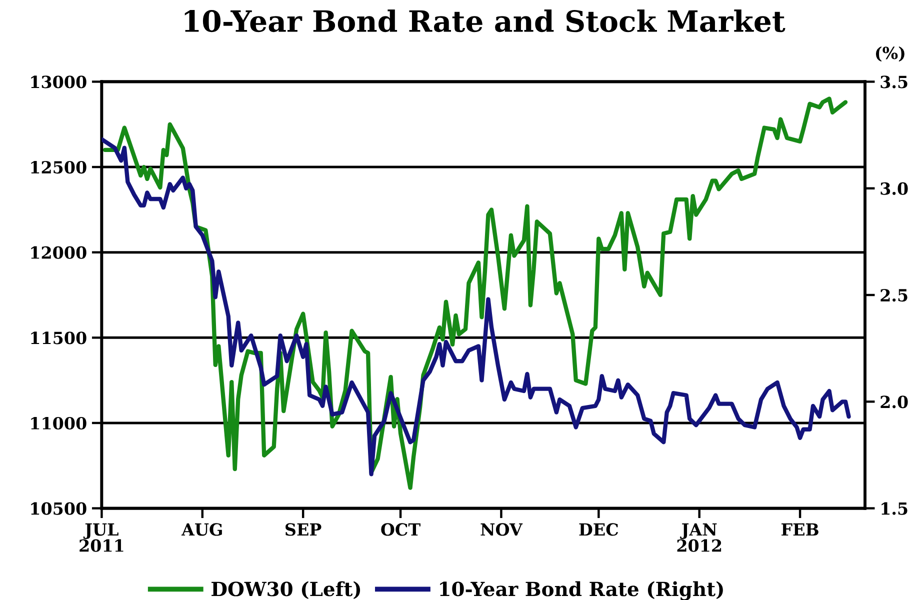 The width and height of the screenshot is (916, 600). What do you see at coordinates (58, 338) in the screenshot?
I see `y-tick-label: 11500` at bounding box center [58, 338].